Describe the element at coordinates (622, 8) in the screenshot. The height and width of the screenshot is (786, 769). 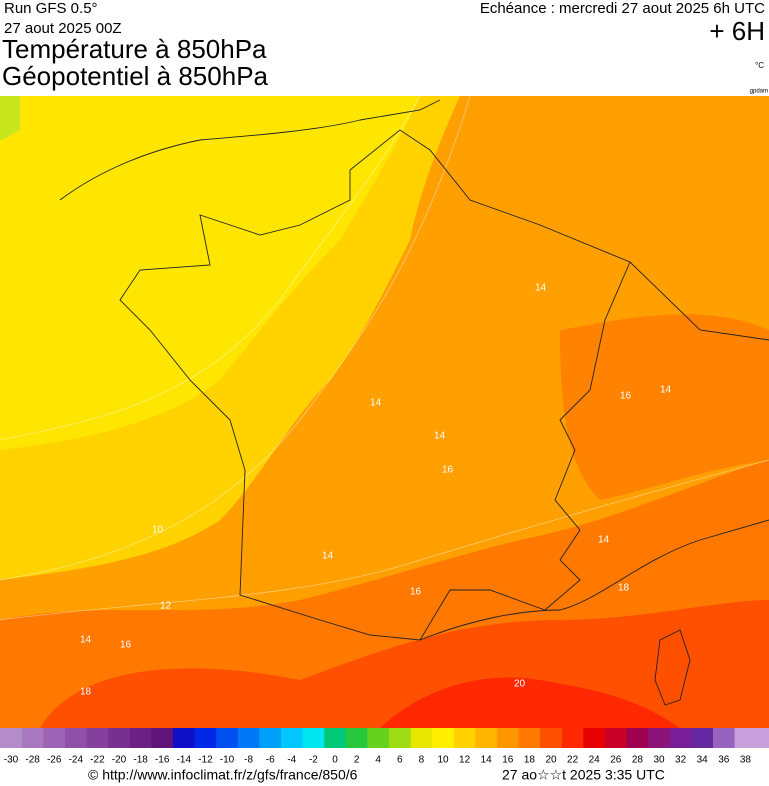
I see `echeance: Echéance : mercredi 27 aout 2025 6h UTC` at that location.